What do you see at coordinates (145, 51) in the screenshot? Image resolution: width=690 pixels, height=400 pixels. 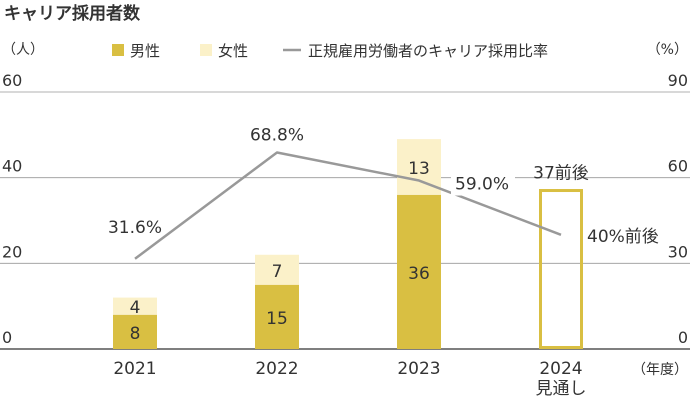 I see `legend-label-male: 男性` at bounding box center [145, 51].